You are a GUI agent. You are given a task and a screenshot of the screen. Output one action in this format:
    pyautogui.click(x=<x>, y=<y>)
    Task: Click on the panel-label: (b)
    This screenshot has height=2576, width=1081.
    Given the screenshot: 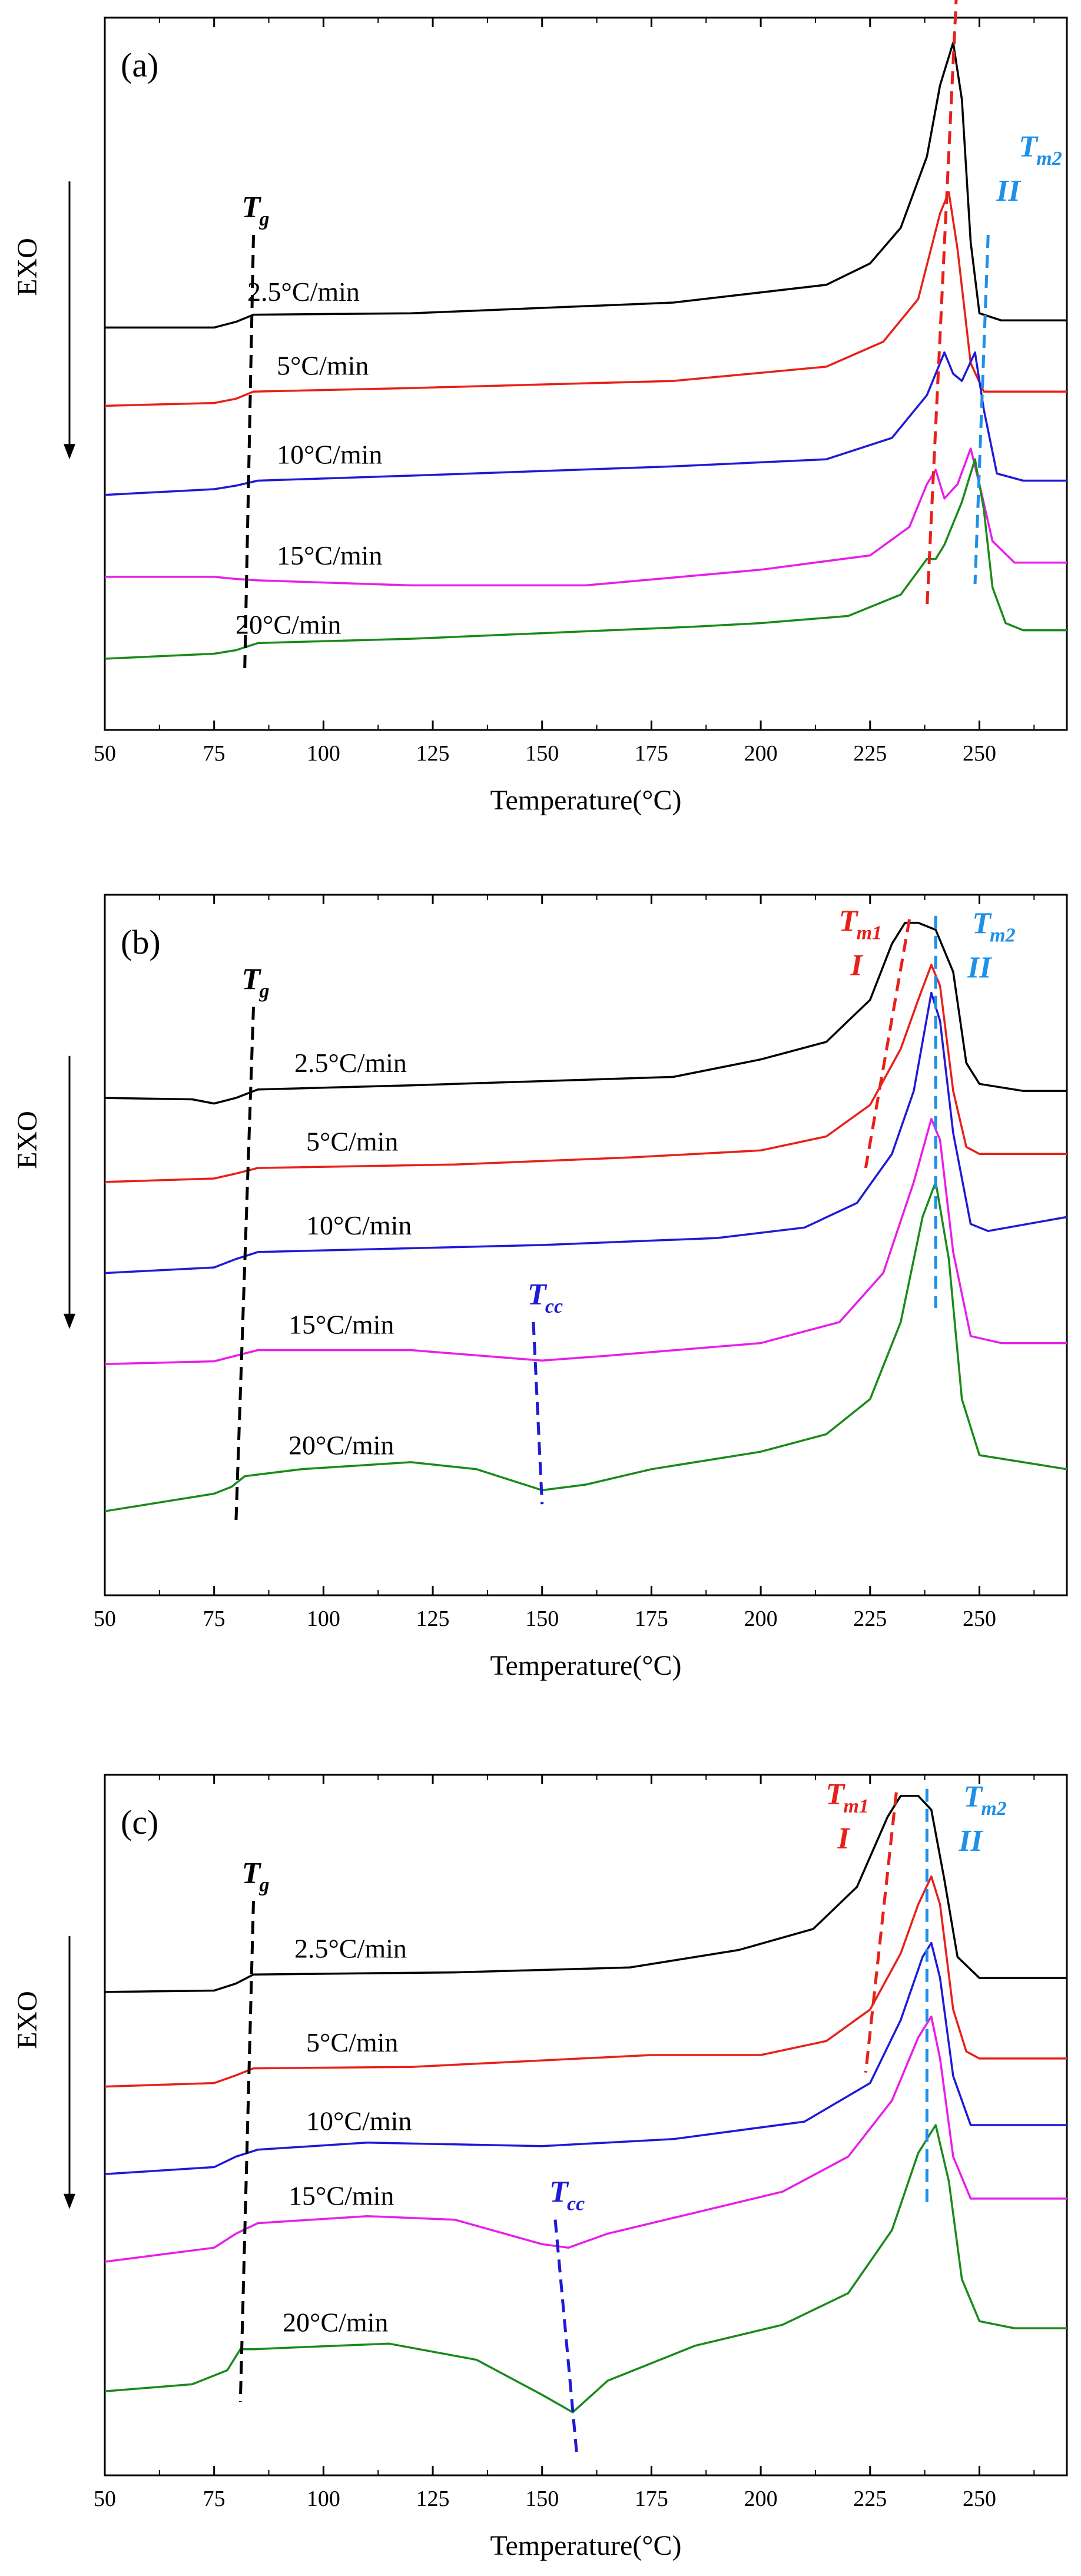 What is the action you would take?
    pyautogui.click(x=141, y=942)
    